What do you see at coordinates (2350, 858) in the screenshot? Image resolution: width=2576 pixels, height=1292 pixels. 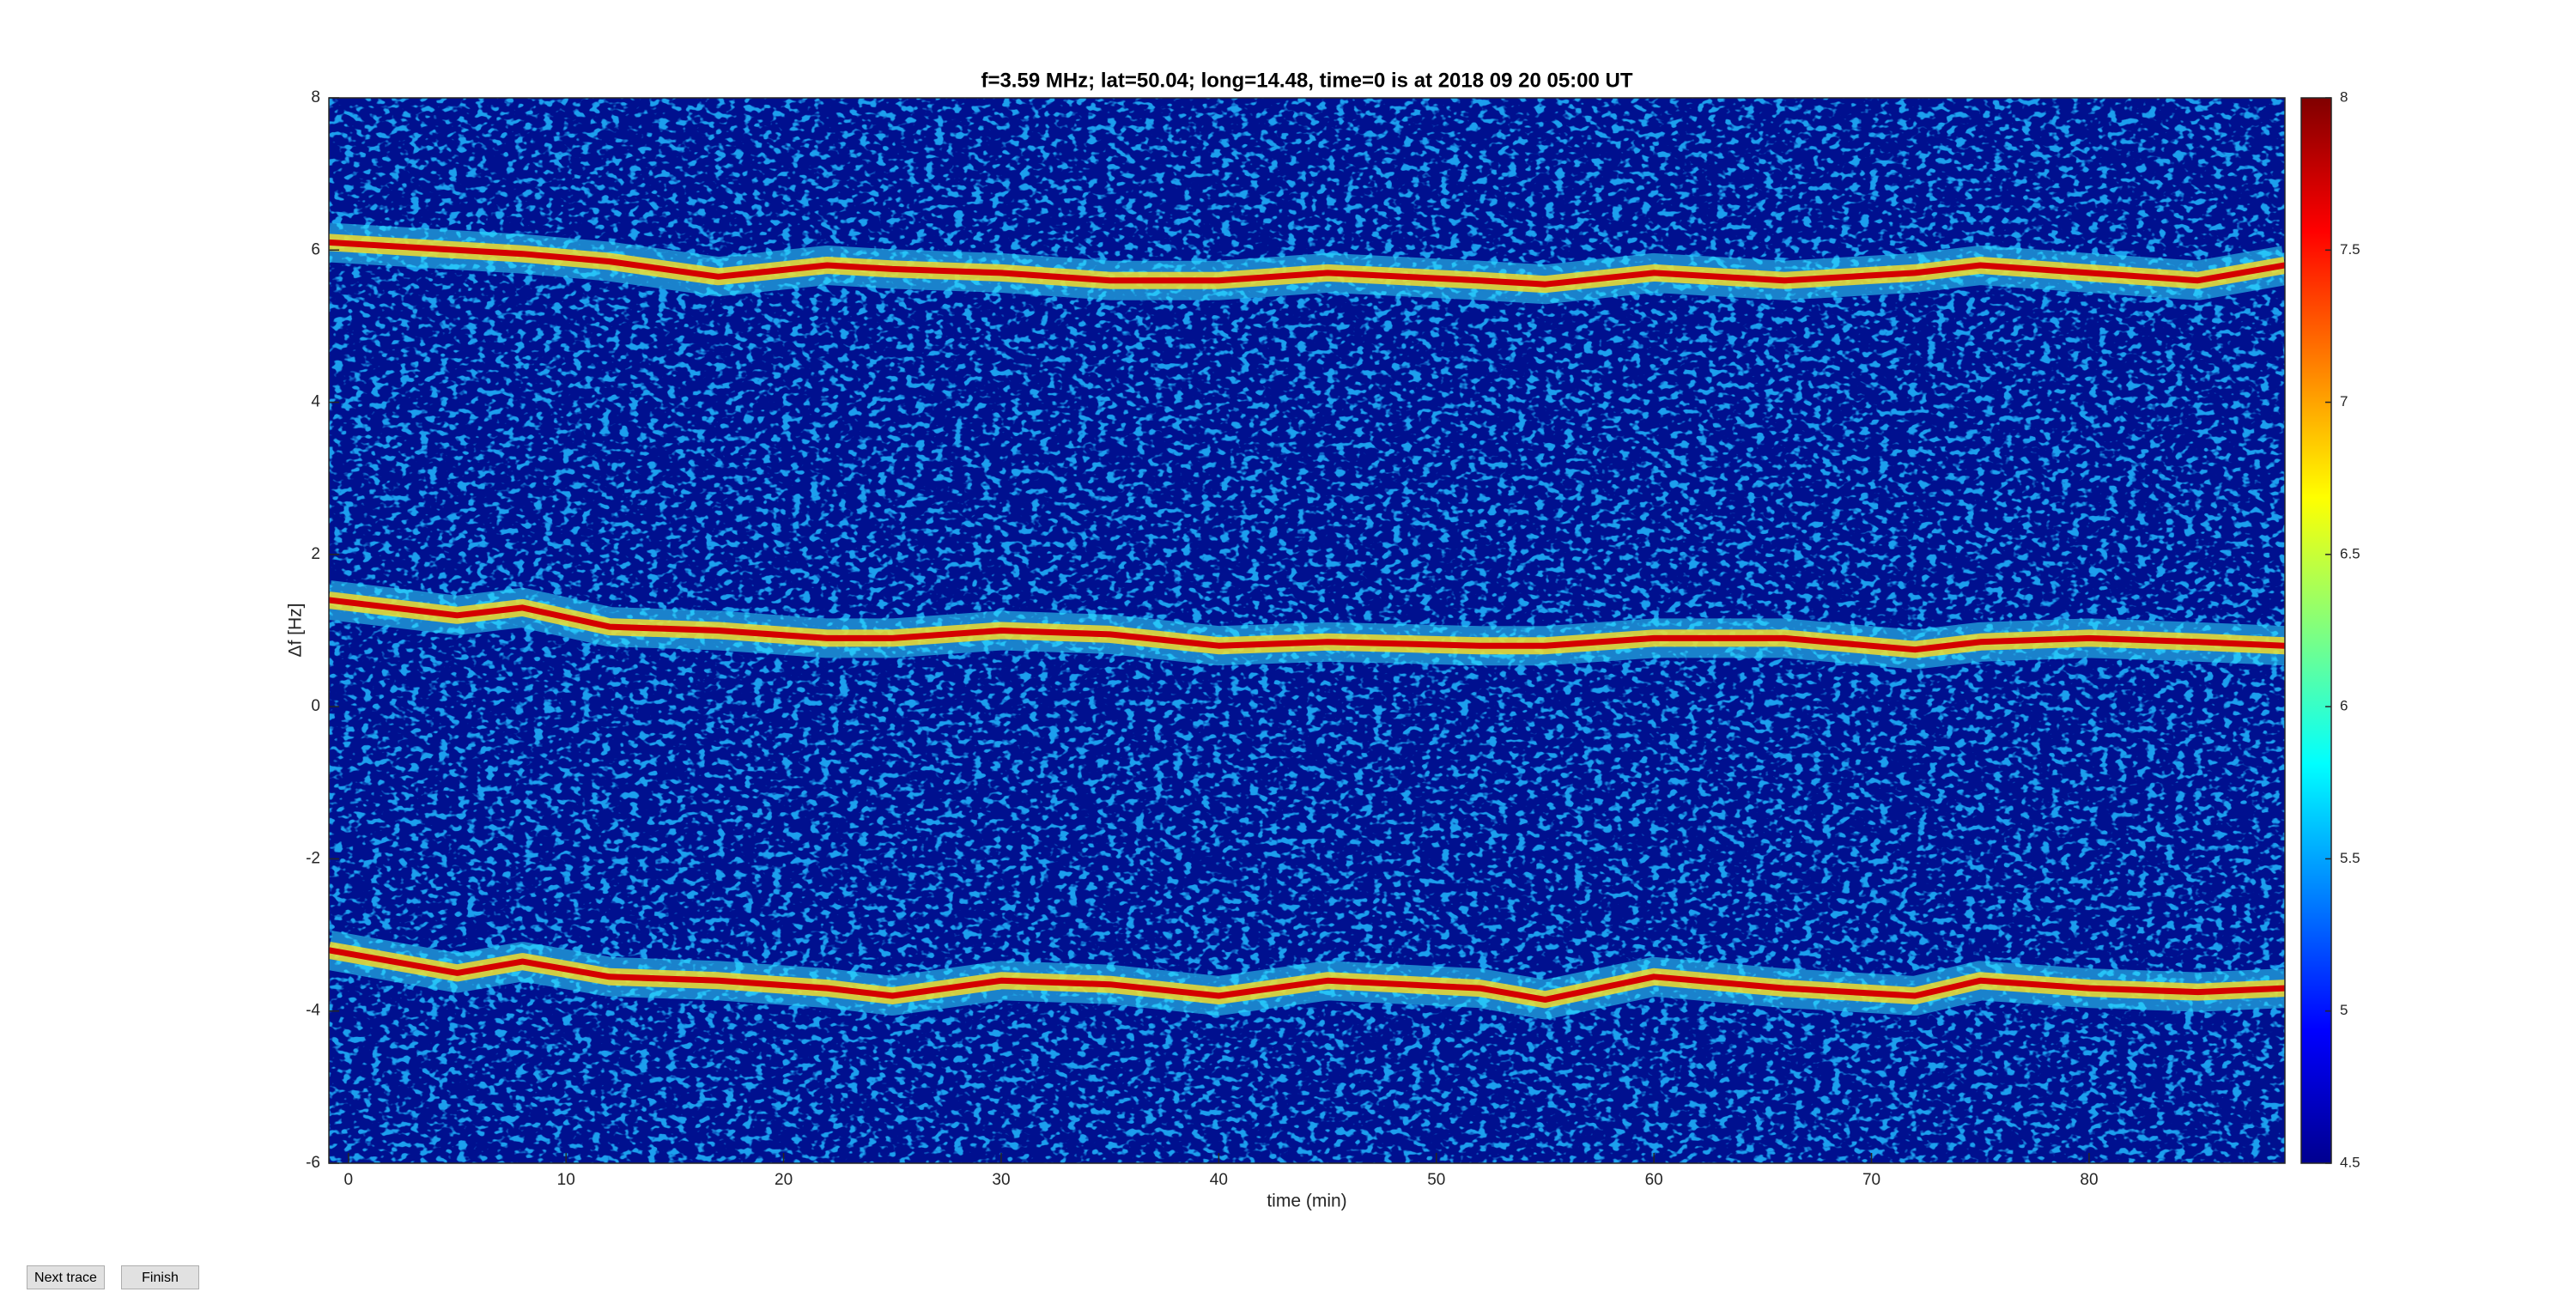 I see `colorbar-tick-label: 5.5` at bounding box center [2350, 858].